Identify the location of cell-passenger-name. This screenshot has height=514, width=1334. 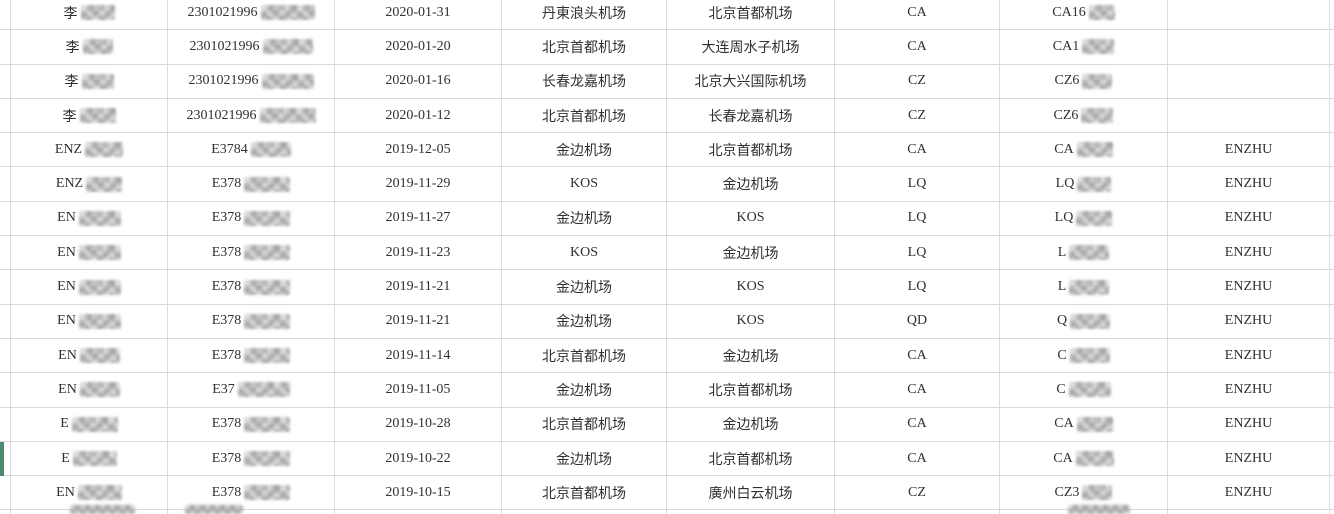
(89, 512).